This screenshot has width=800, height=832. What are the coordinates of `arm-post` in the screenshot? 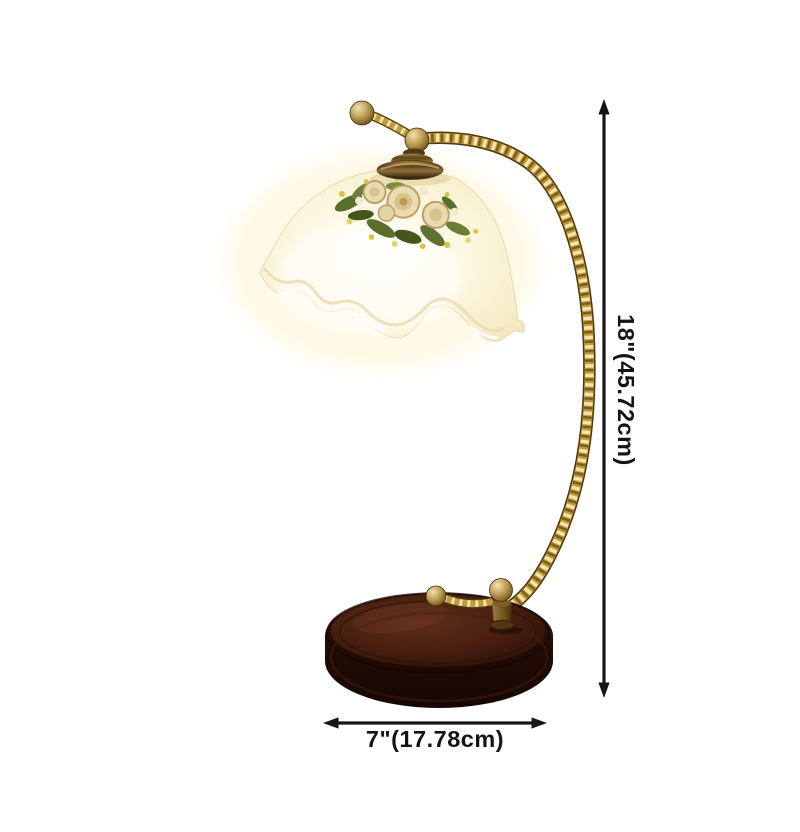 It's located at (502, 613).